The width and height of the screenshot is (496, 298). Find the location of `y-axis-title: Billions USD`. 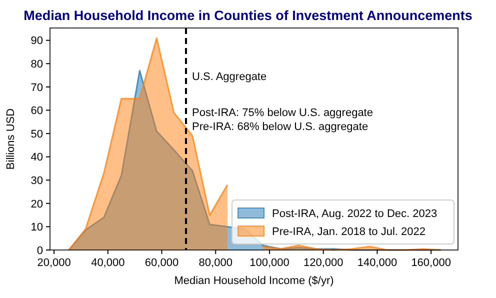

y-axis-title: Billions USD is located at coordinates (11, 139).